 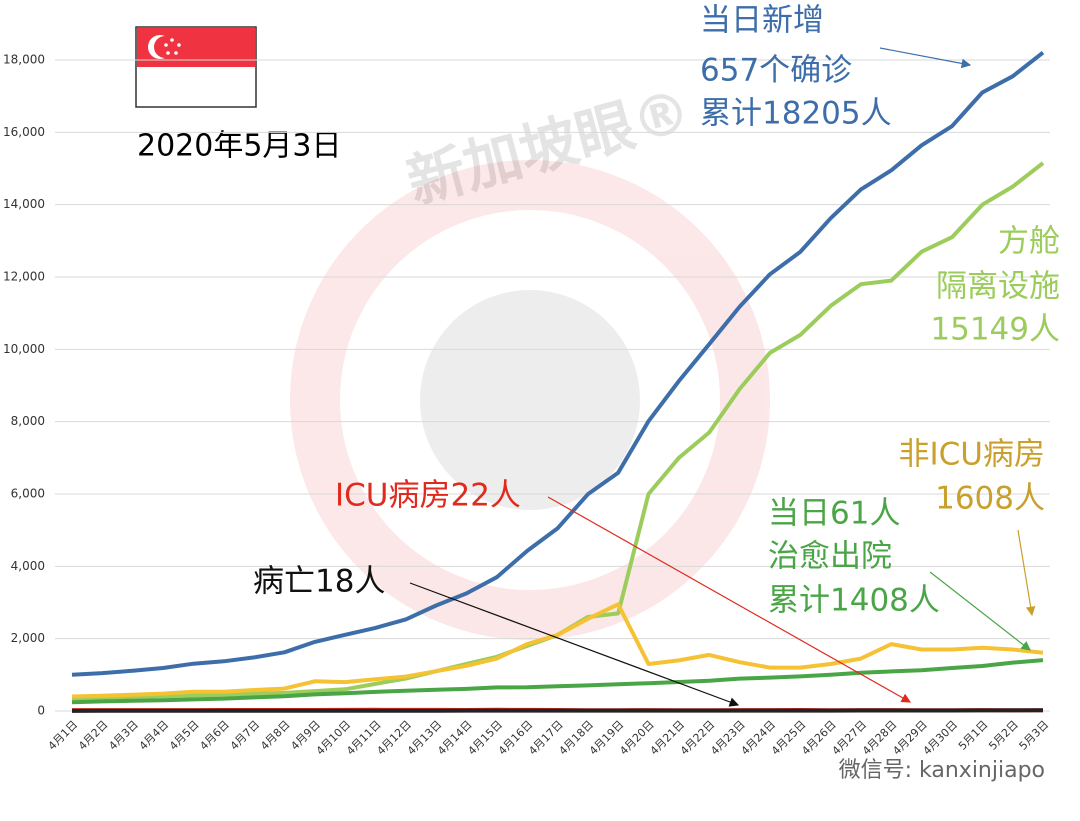 What do you see at coordinates (184, 735) in the screenshot?
I see `x-tick-label: 4月5日` at bounding box center [184, 735].